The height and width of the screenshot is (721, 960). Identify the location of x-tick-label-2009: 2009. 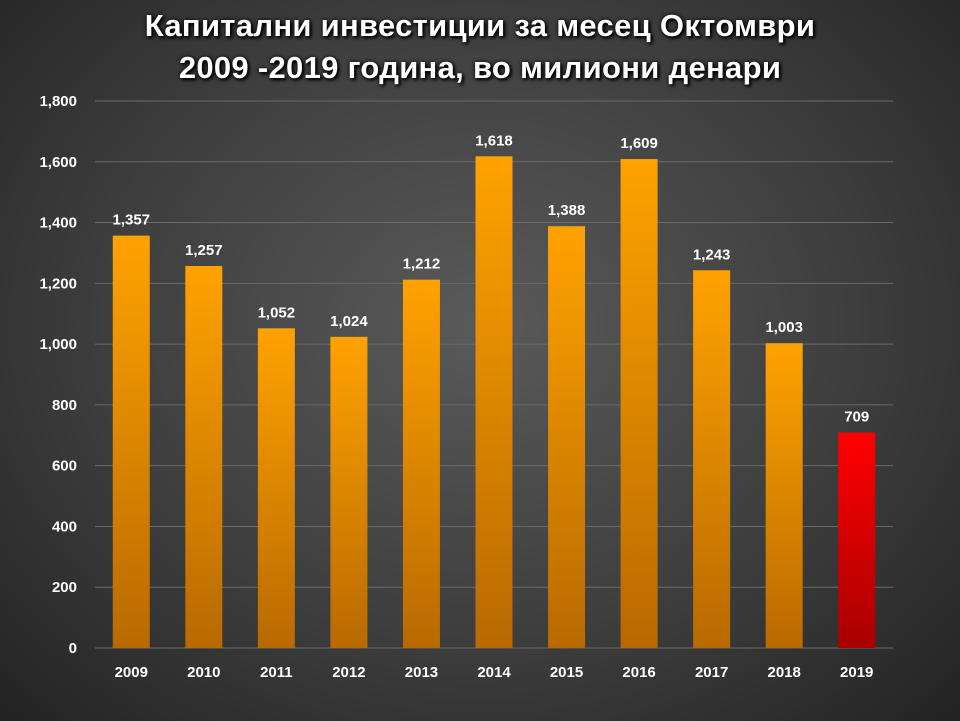
(131, 672).